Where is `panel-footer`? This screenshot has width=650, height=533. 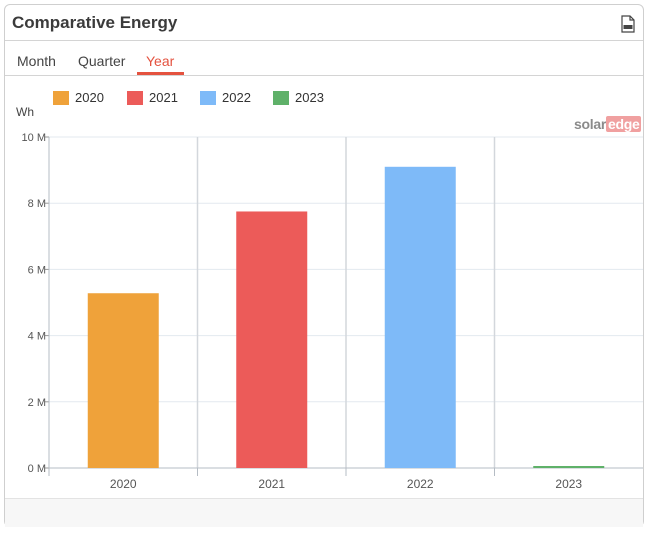
panel-footer is located at coordinates (324, 512).